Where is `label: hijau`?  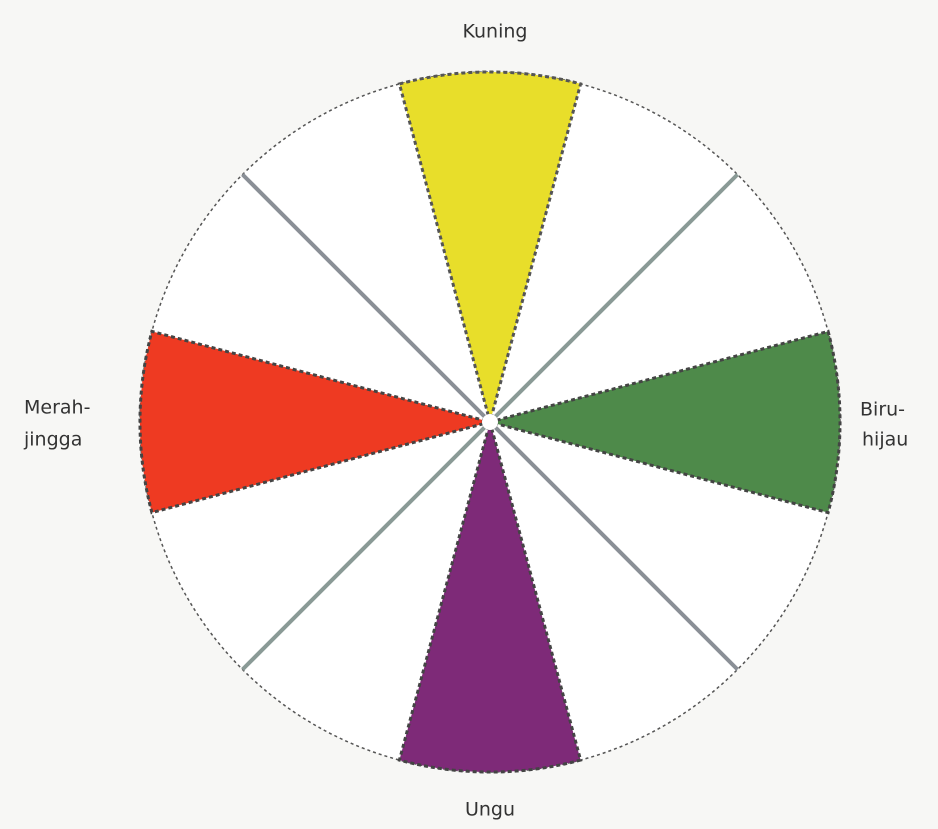
label: hijau is located at coordinates (885, 440).